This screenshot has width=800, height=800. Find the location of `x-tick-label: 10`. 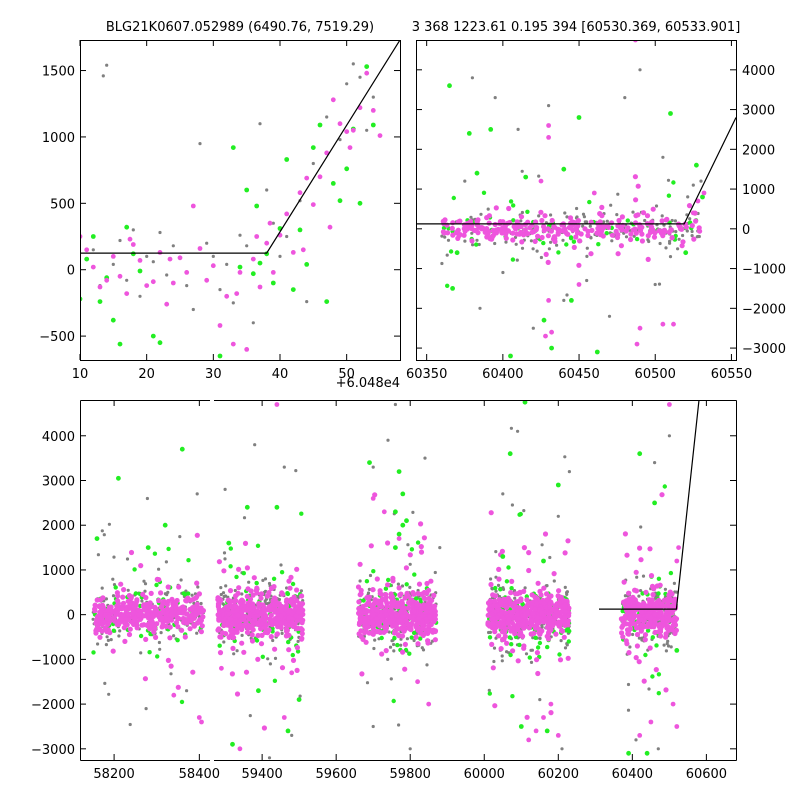

x-tick-label: 10 is located at coordinates (80, 374).